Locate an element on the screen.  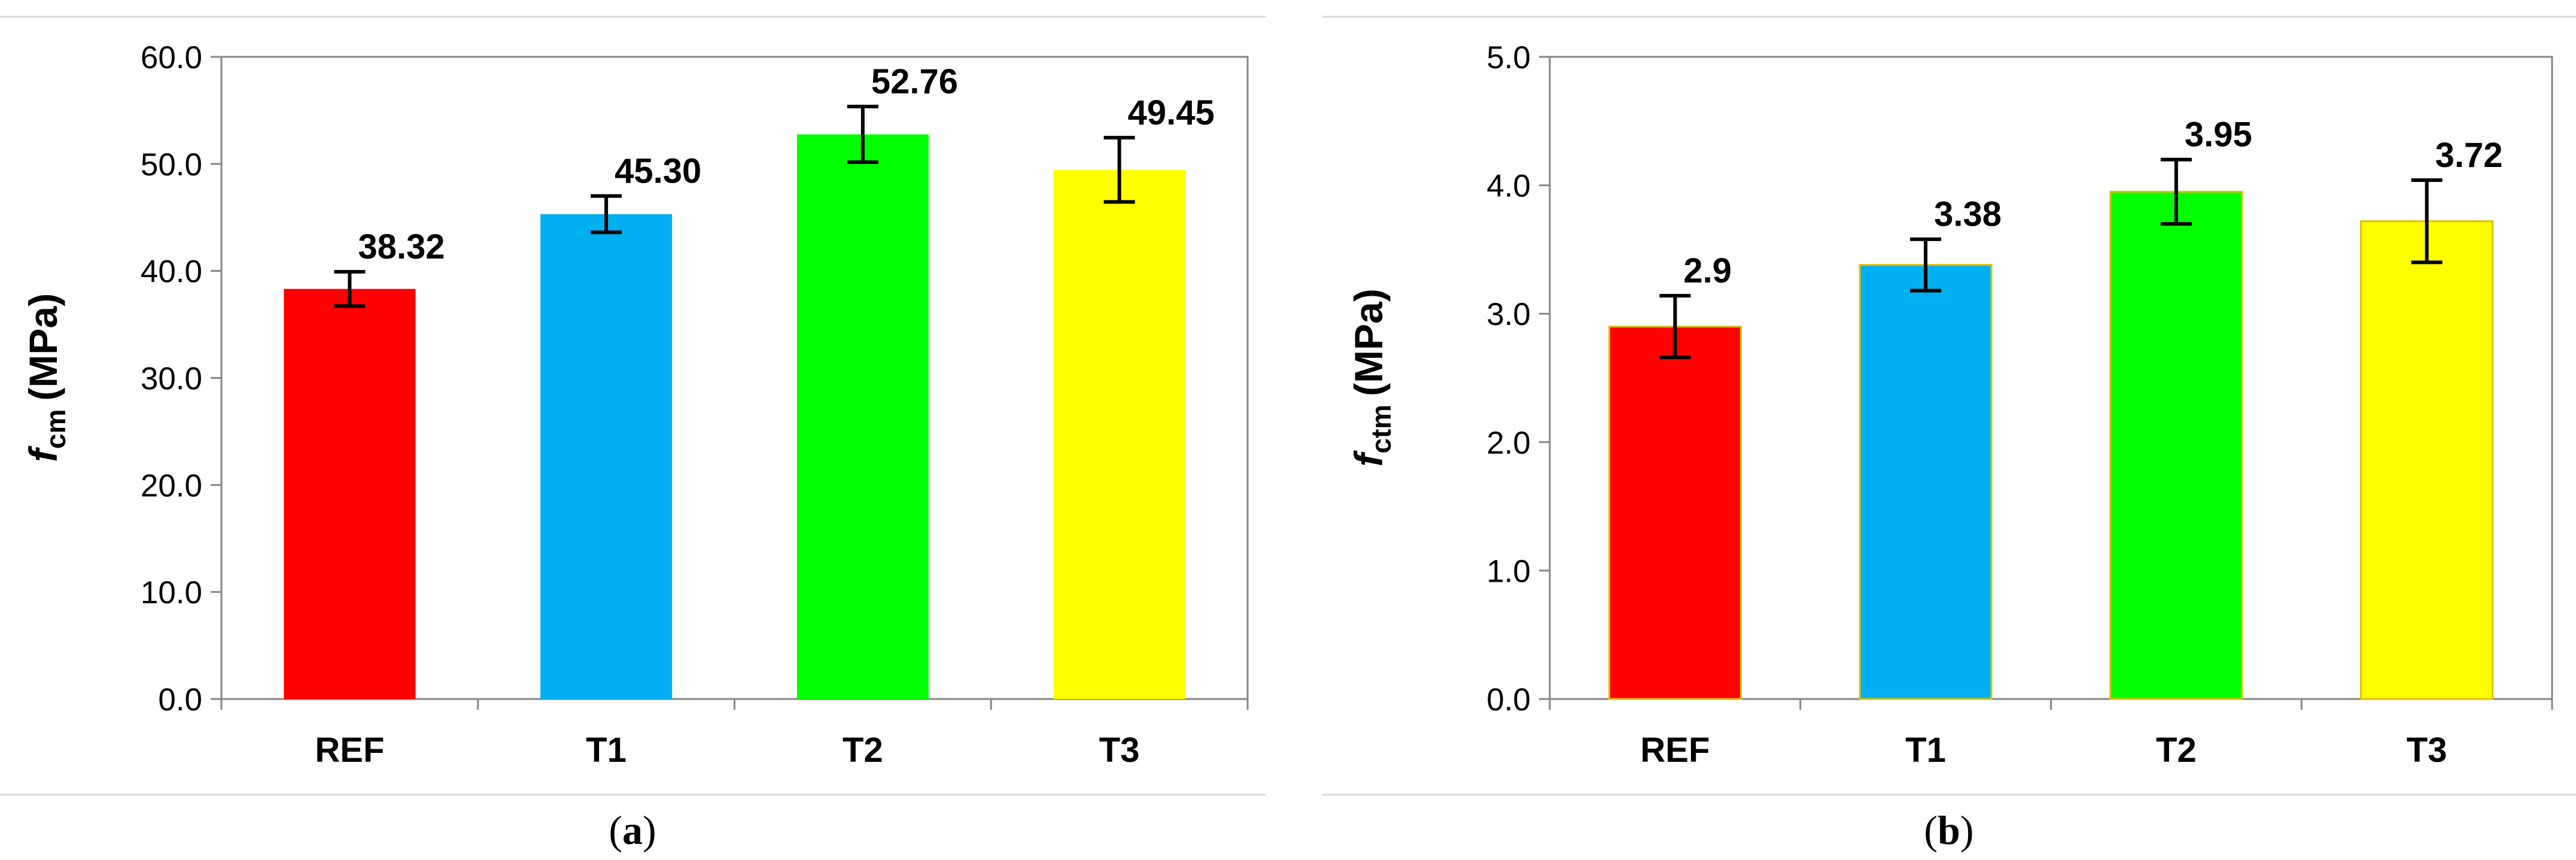
y-tick-label: 40.0 is located at coordinates (172, 272).